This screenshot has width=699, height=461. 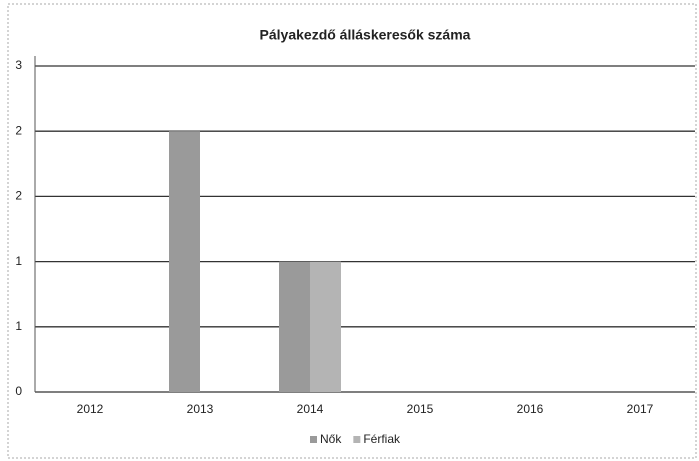 What do you see at coordinates (365, 35) in the screenshot?
I see `chart-title: Pályakezdő álláskeresők száma` at bounding box center [365, 35].